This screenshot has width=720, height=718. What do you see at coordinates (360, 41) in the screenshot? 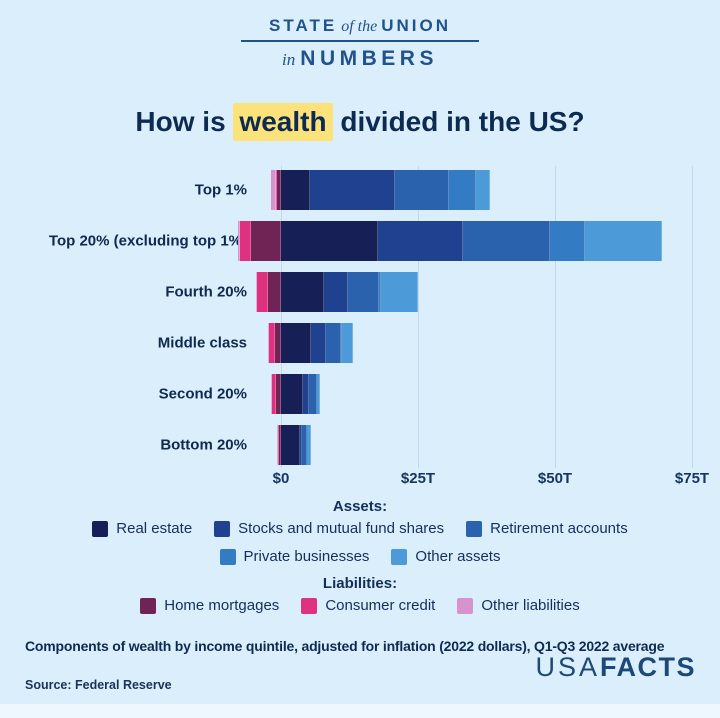
I see `logo-divider-line` at bounding box center [360, 41].